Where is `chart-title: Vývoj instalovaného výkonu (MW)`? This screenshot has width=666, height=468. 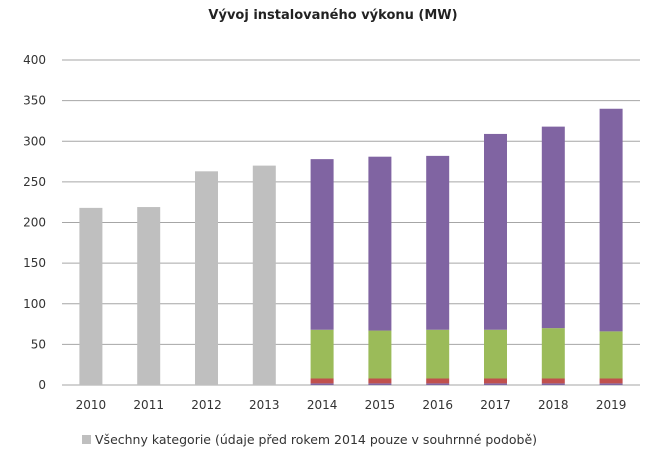 chart-title: Vývoj instalovaného výkonu (MW) is located at coordinates (333, 15).